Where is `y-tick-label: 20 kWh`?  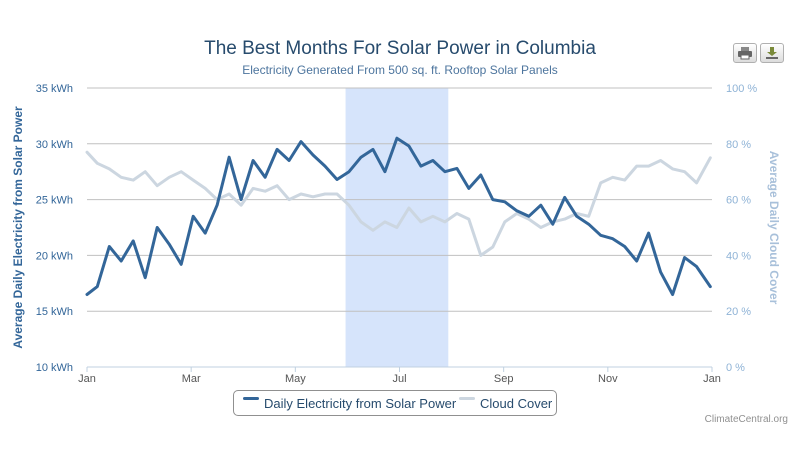
y-tick-label: 20 kWh is located at coordinates (54, 256).